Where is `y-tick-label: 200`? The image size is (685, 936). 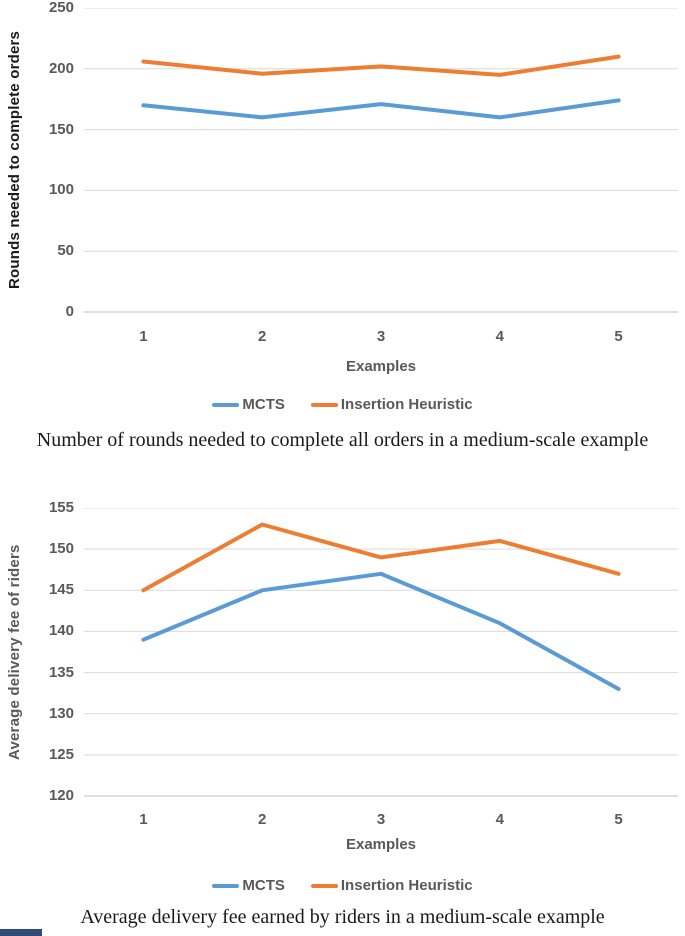 y-tick-label: 200 is located at coordinates (61, 68).